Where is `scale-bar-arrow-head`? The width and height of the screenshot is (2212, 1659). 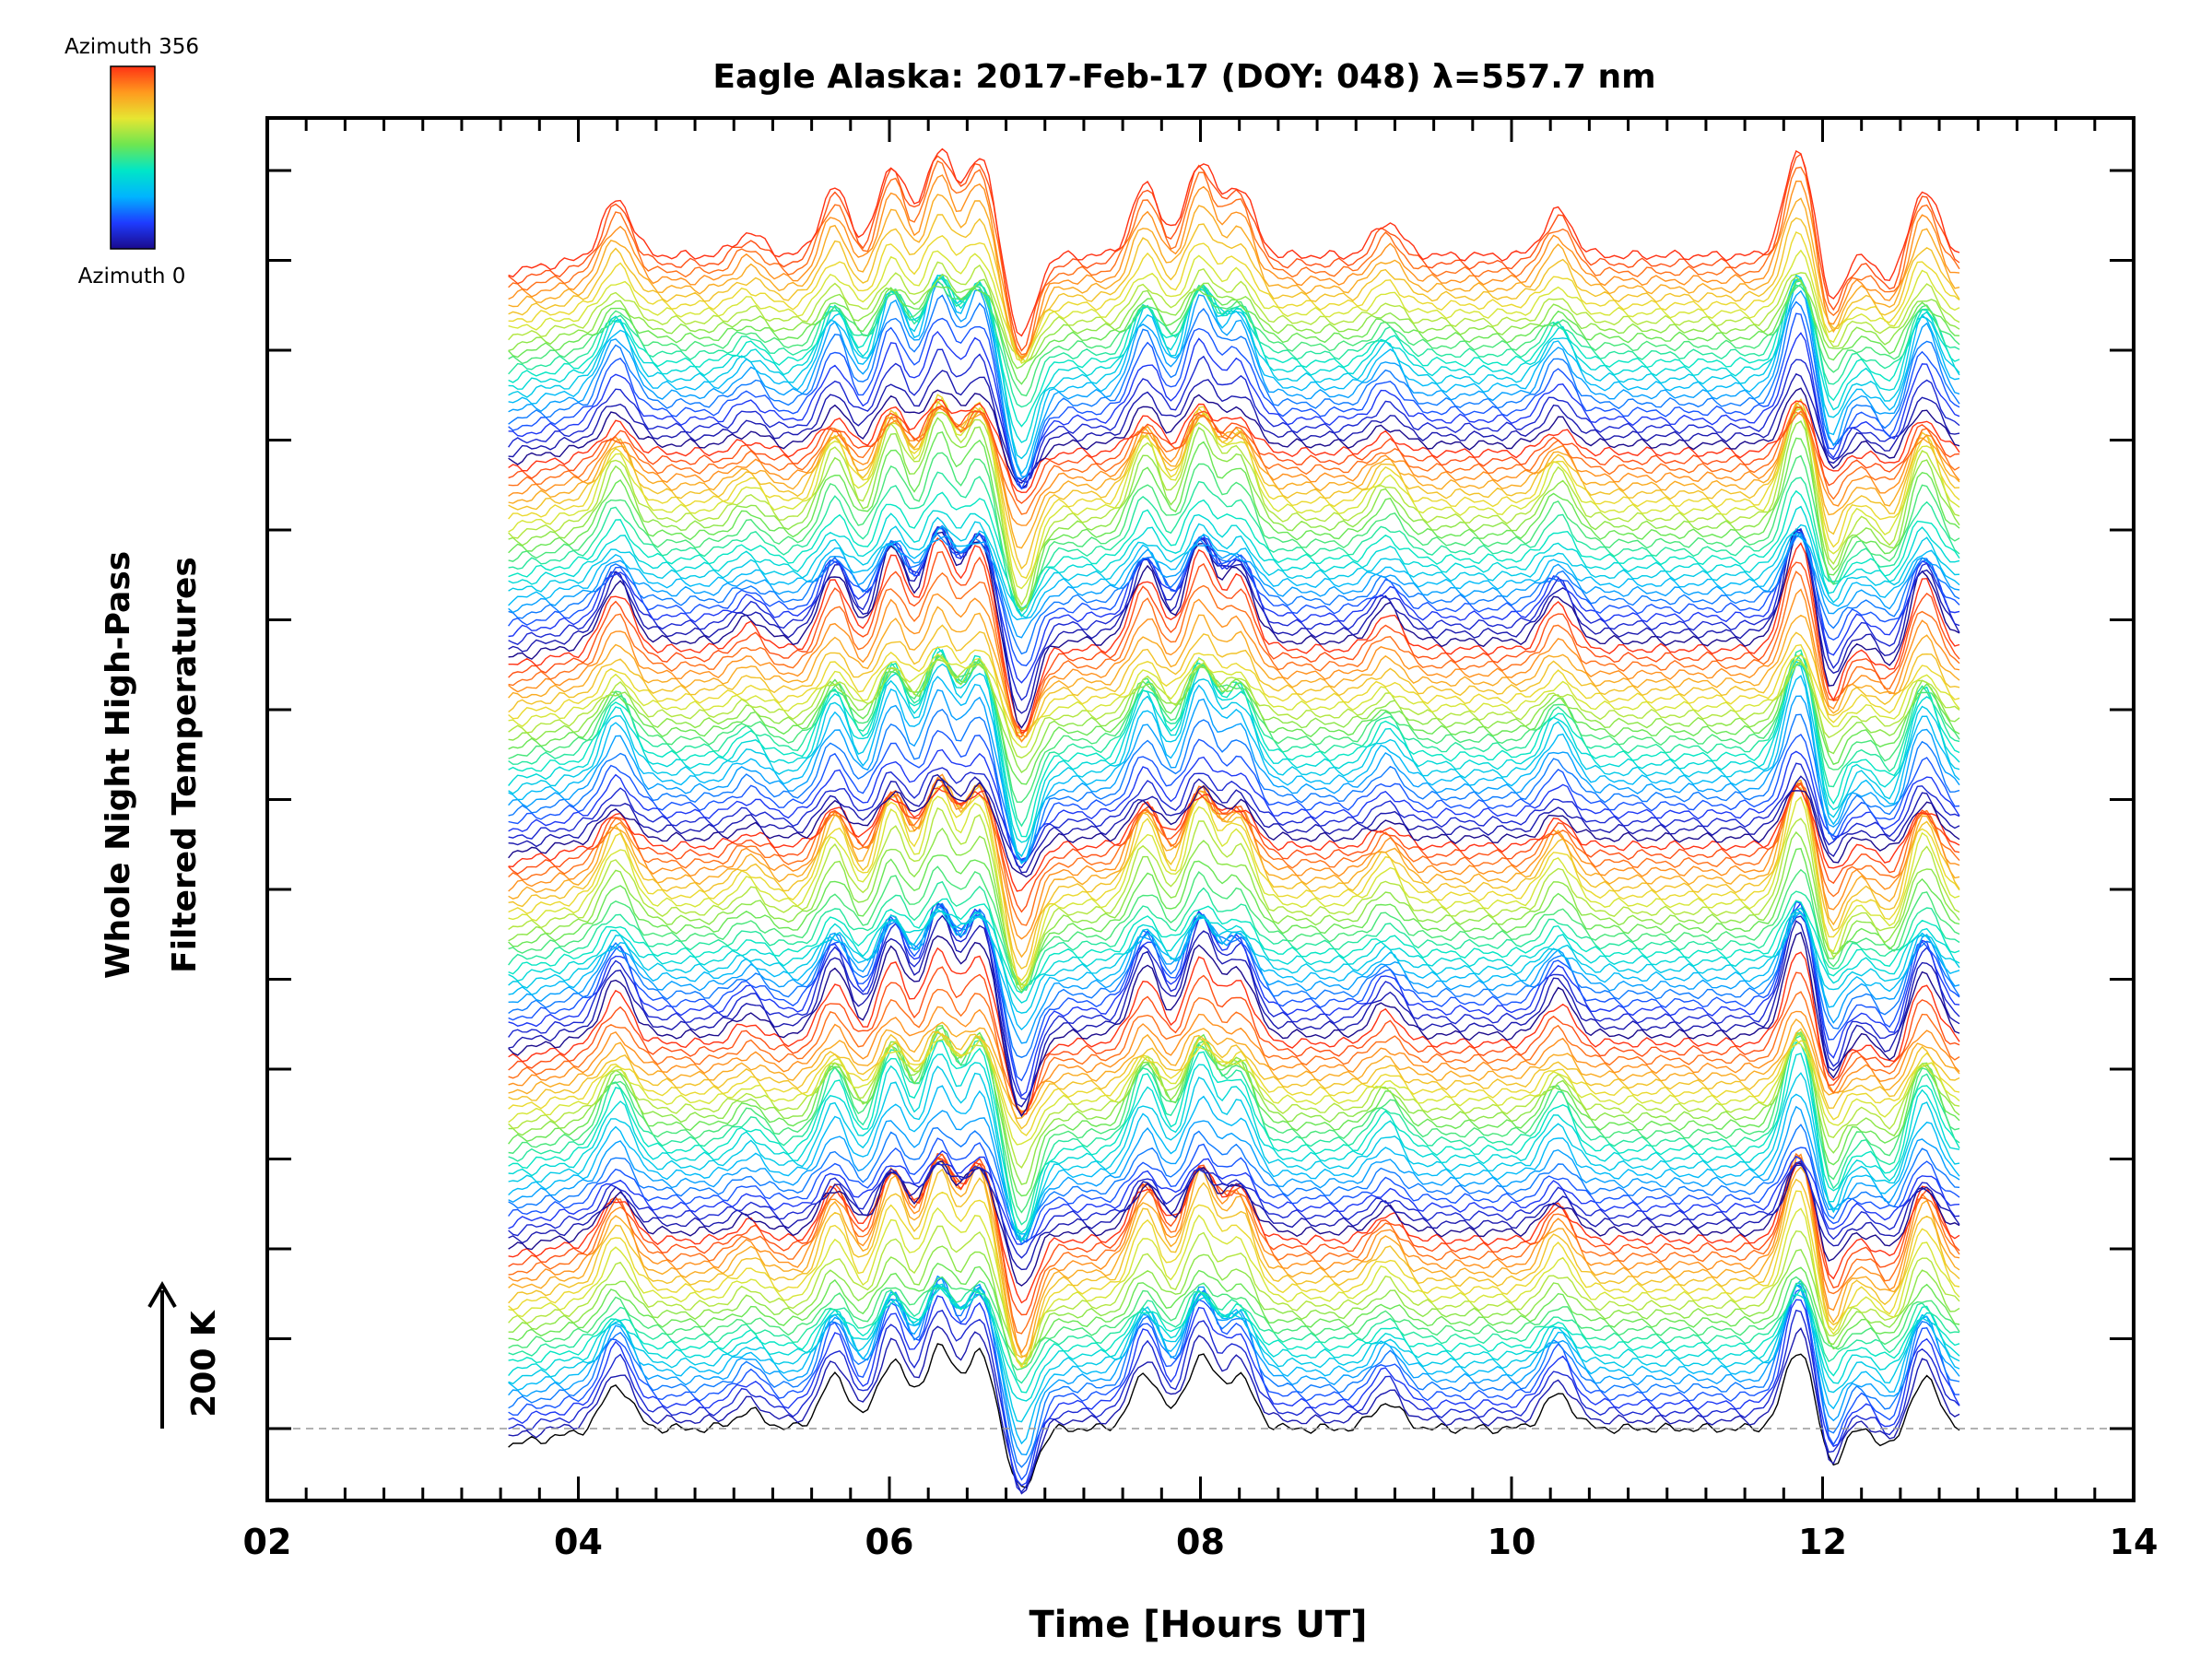 scale-bar-arrow-head is located at coordinates (162, 1295).